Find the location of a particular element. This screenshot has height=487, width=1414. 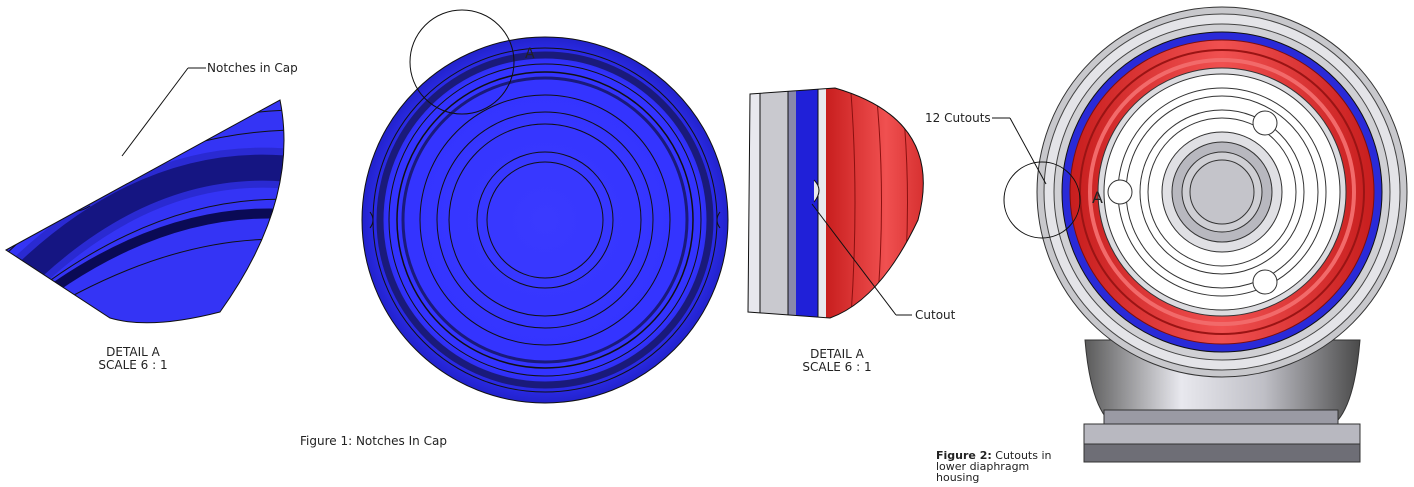

right-detail-title-text: DETAIL A is located at coordinates (837, 354).